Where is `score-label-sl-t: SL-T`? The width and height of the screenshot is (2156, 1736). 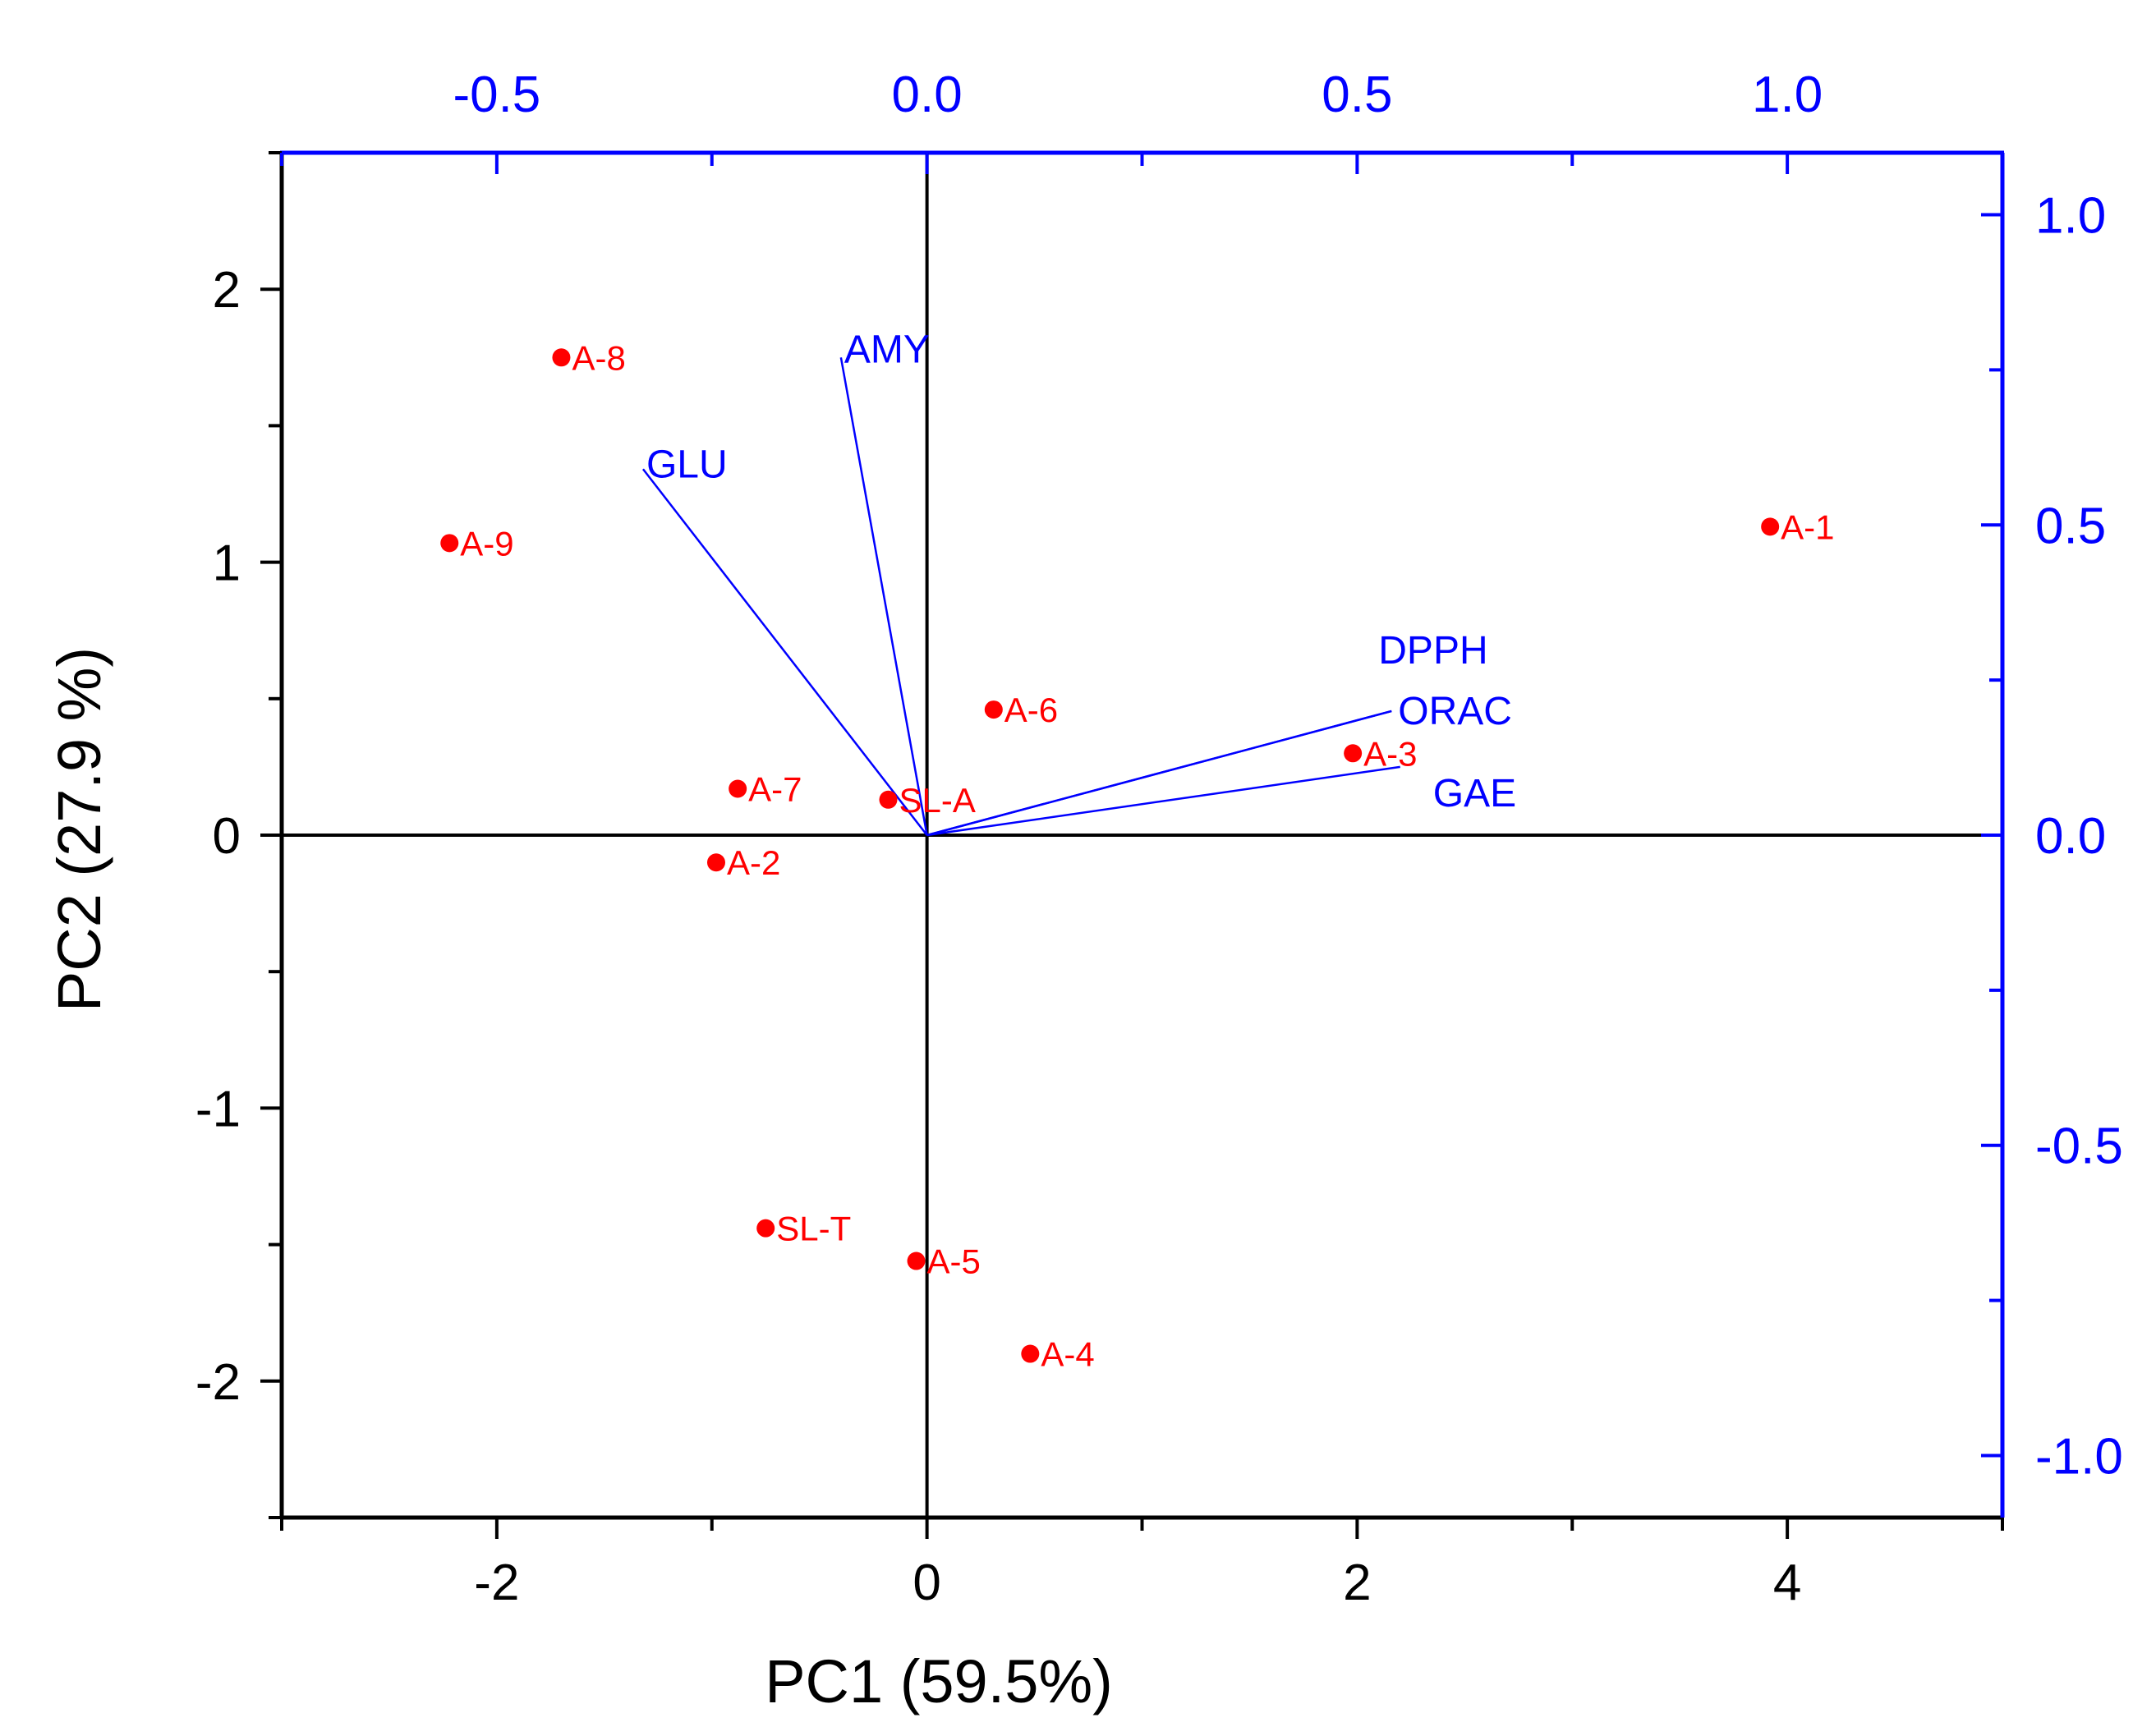 score-label-sl-t: SL-T is located at coordinates (813, 1229).